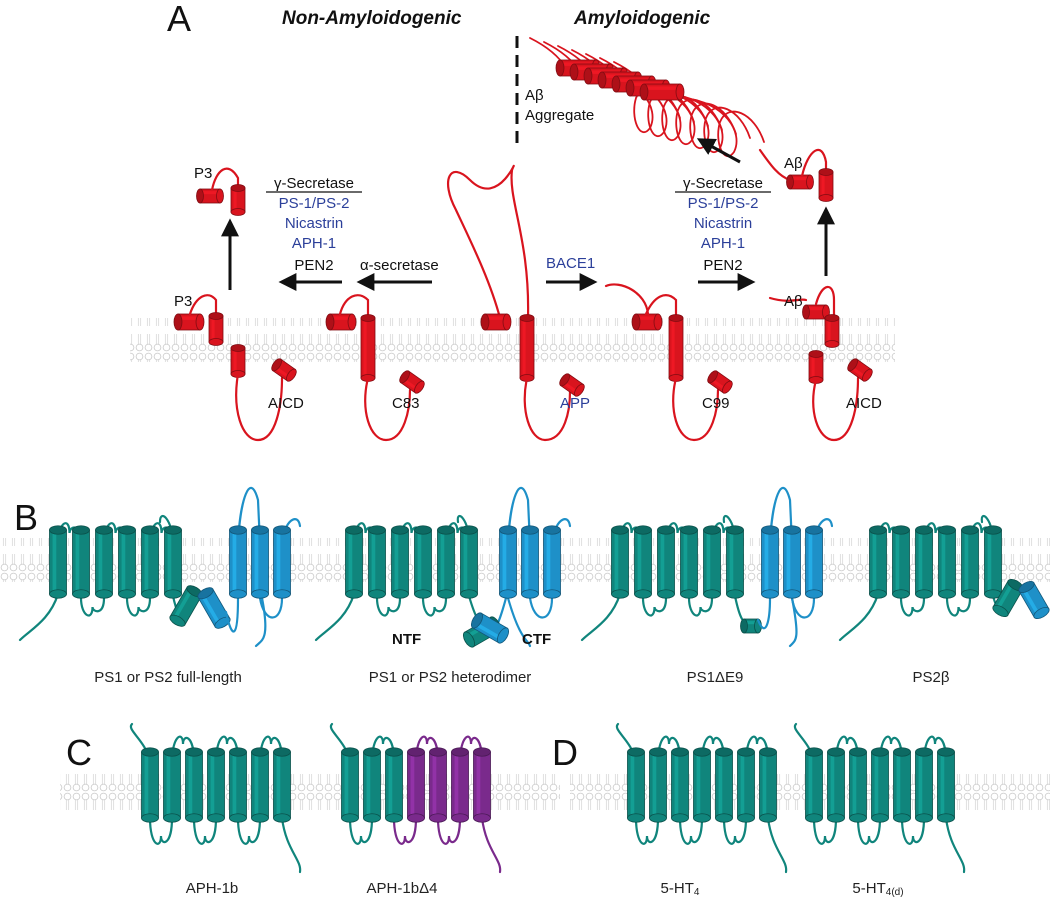  Describe the element at coordinates (225, 179) in the screenshot. I see `p3-released-loop` at that location.